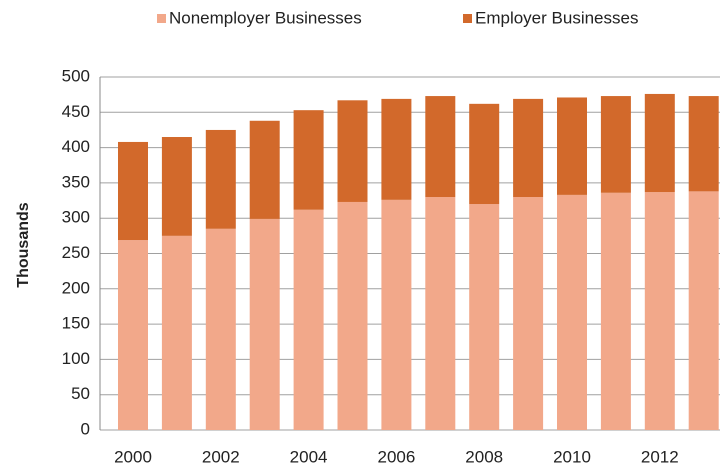  I want to click on x-tick-label: 2000, so click(133, 456).